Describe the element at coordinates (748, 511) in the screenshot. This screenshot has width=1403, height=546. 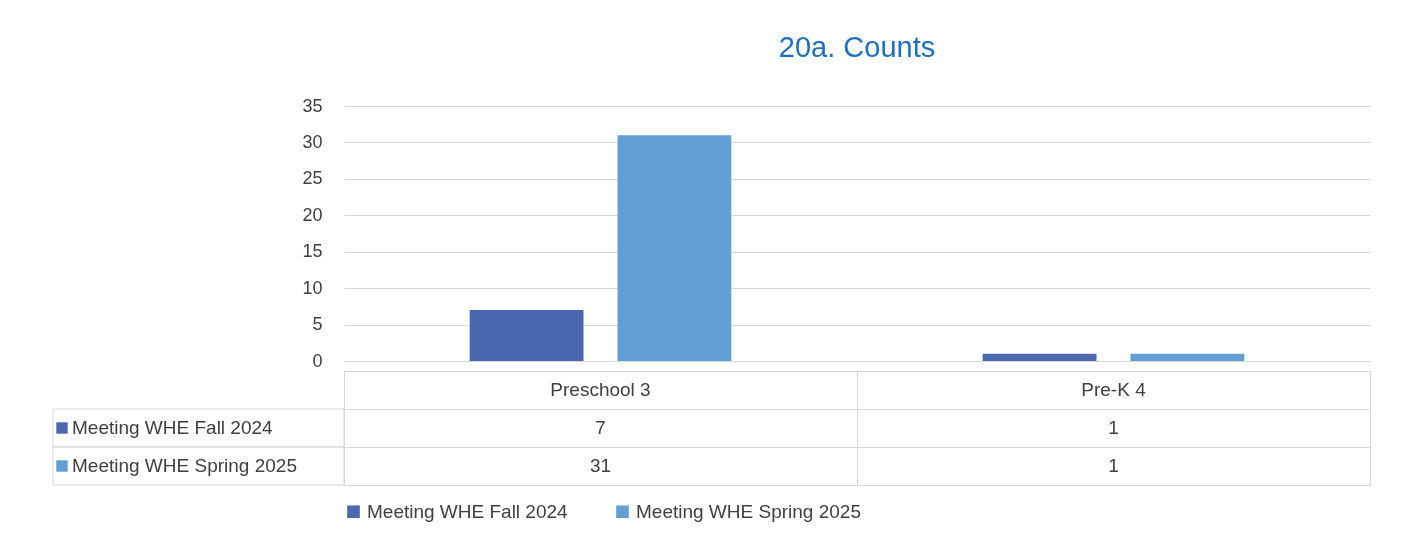
I see `legend-label: Meeting WHE Spring 2025` at that location.